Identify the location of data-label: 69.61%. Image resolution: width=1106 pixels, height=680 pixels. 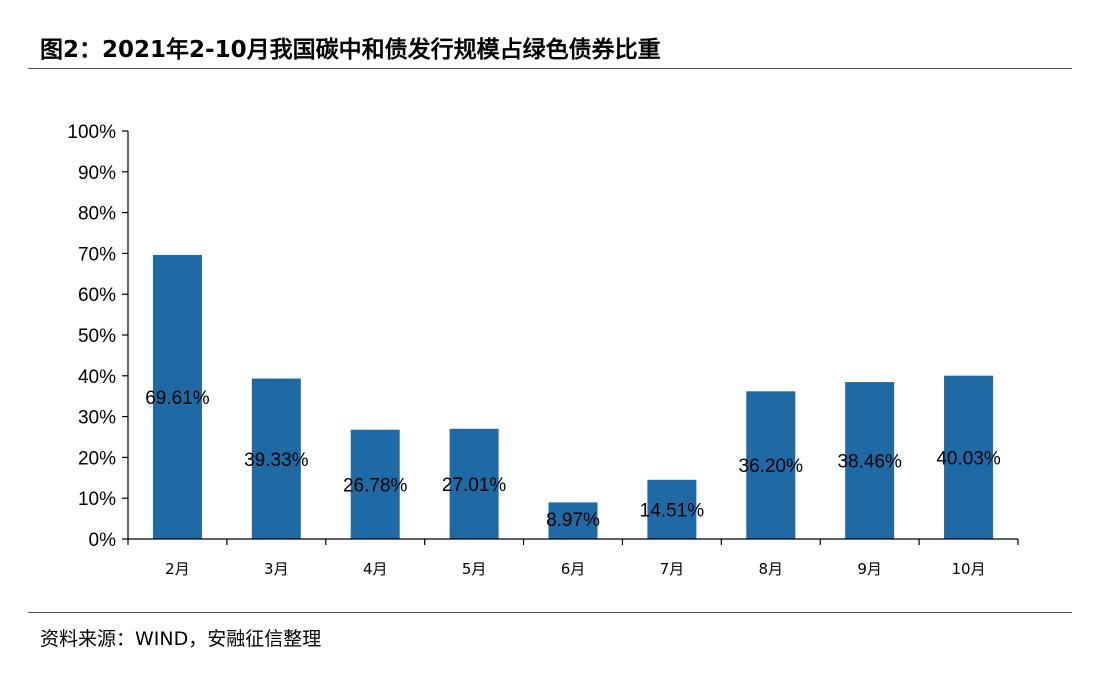
(177, 398).